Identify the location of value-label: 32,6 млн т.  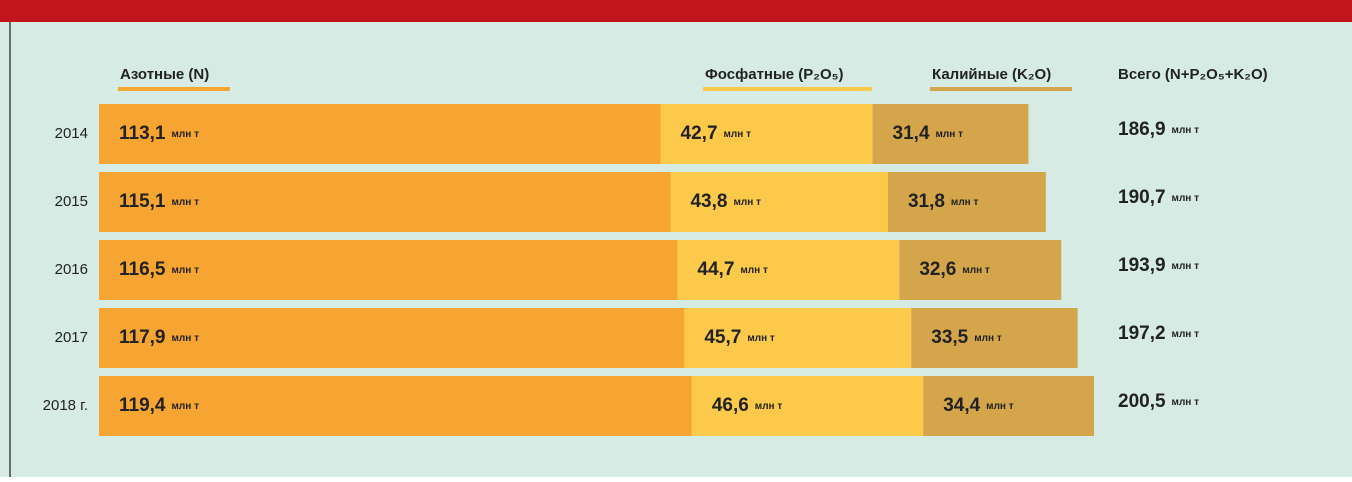
(954, 269).